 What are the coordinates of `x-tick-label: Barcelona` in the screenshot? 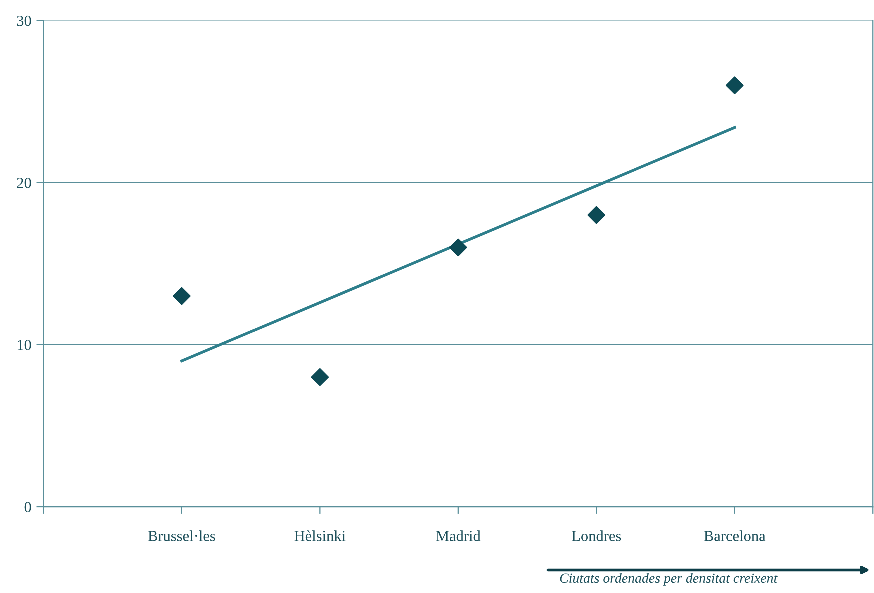 It's located at (735, 536).